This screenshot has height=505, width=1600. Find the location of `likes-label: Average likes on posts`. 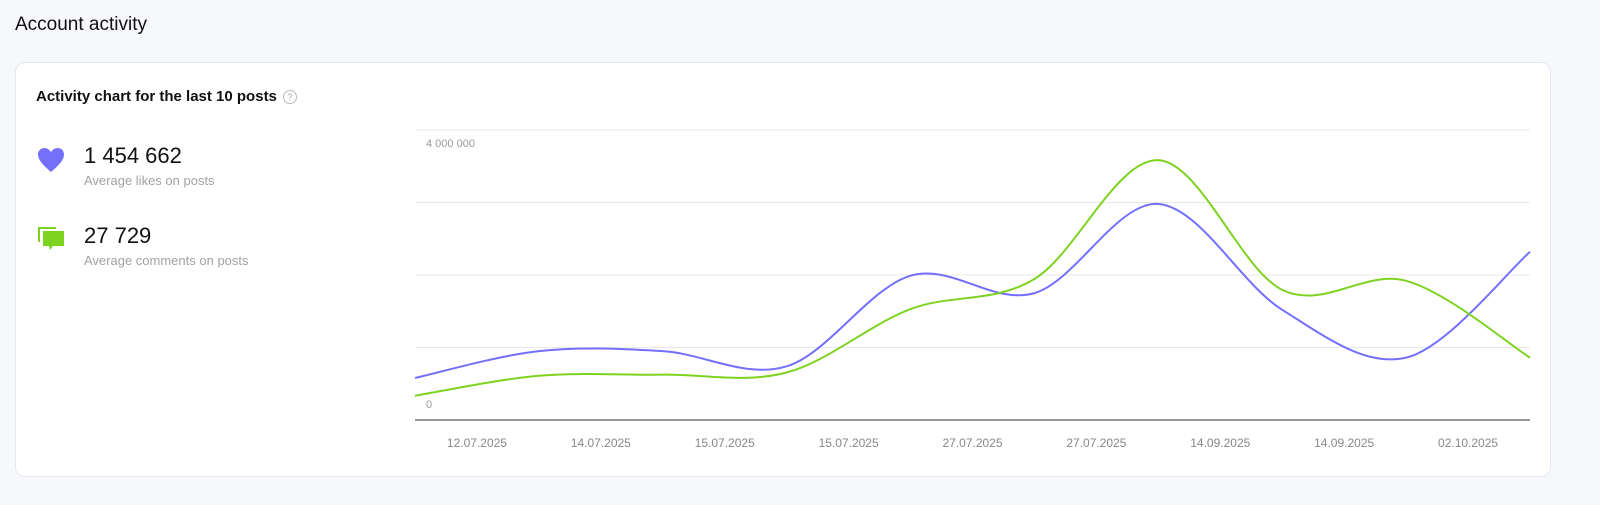

likes-label: Average likes on posts is located at coordinates (149, 180).